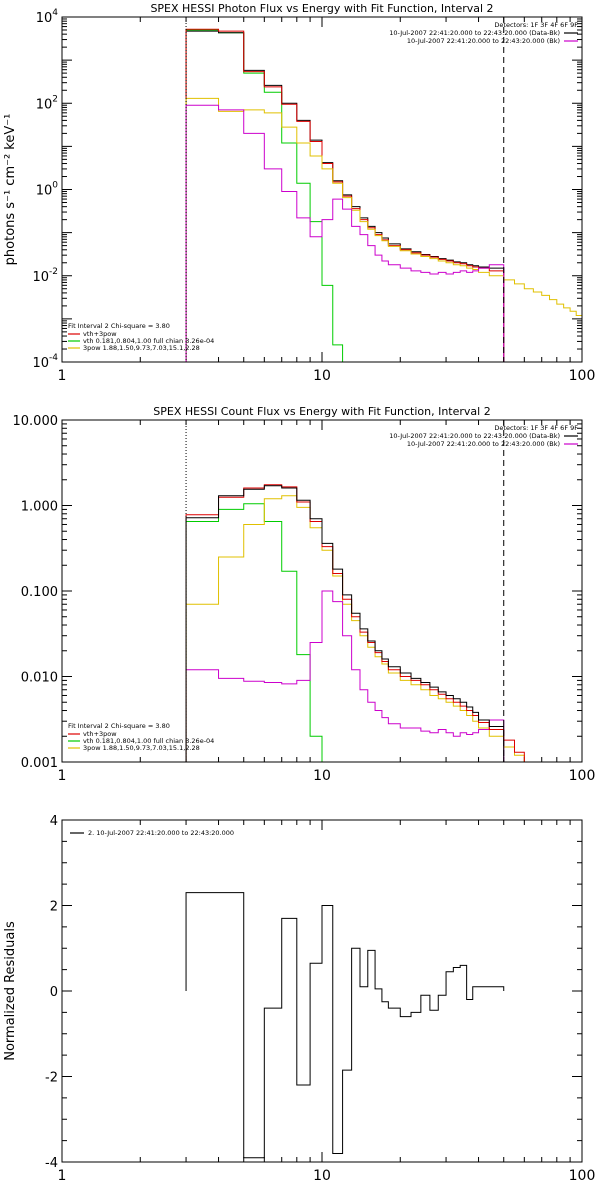  I want to click on y-tick-base: 4, so click(54, 821).